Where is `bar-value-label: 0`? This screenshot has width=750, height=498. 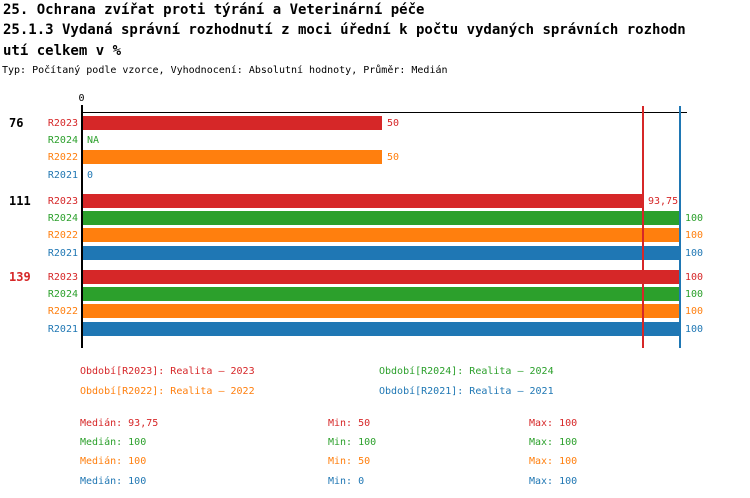
bar-value-label: 0 is located at coordinates (90, 175).